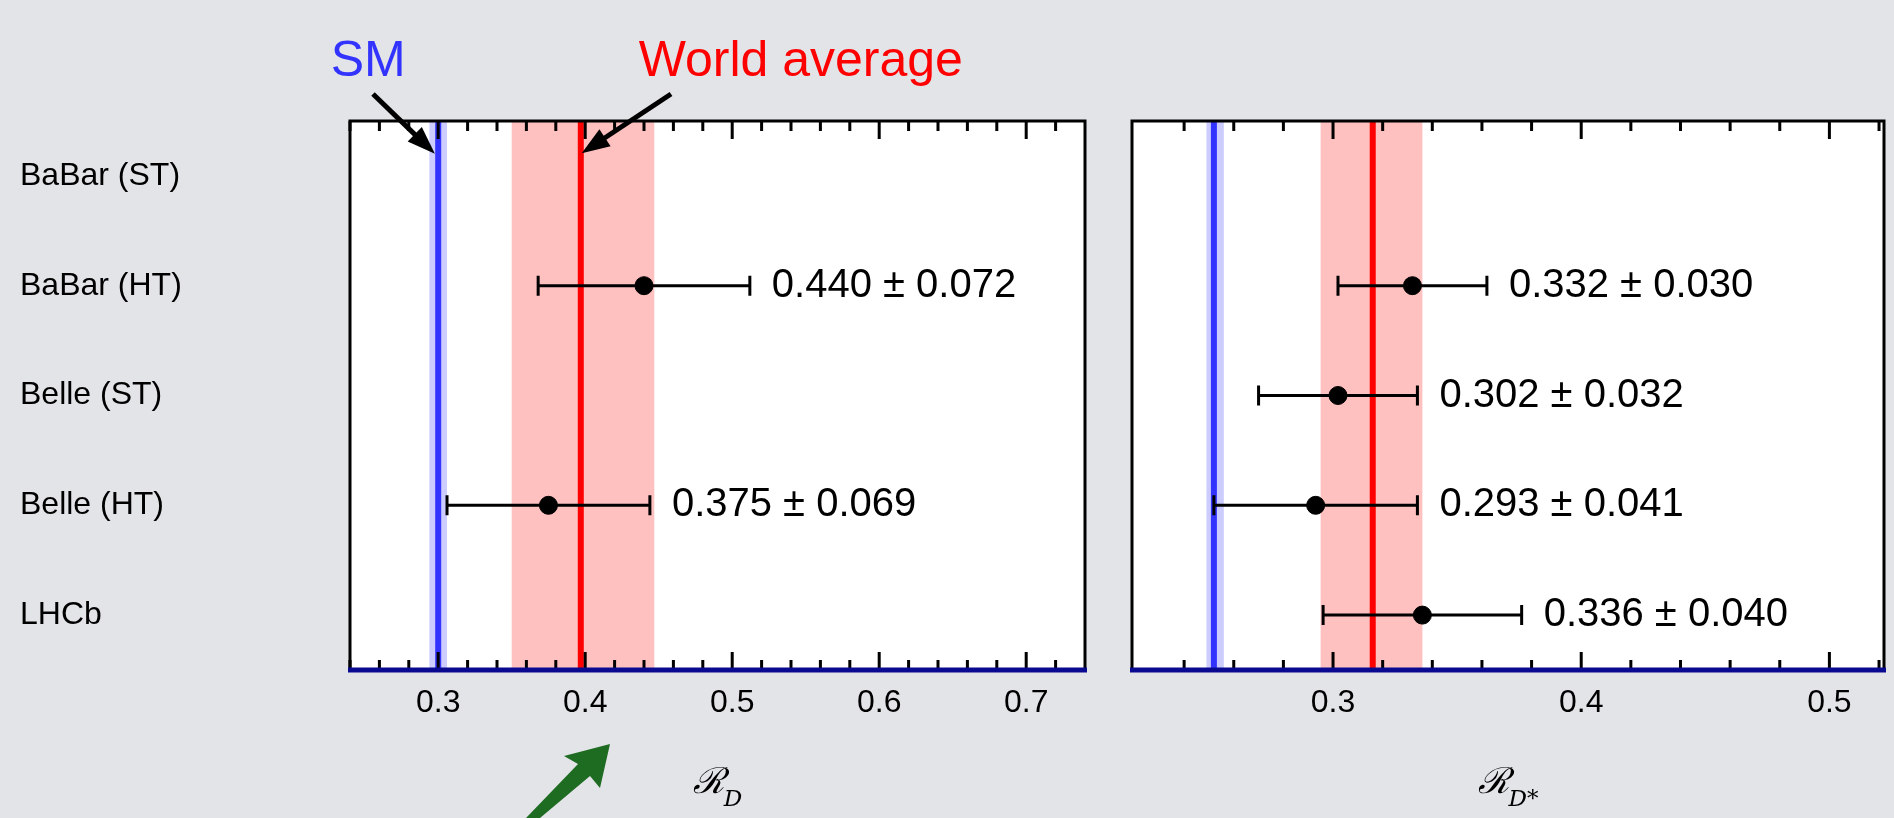 This screenshot has height=818, width=1894. Describe the element at coordinates (91, 393) in the screenshot. I see `y-tick-label: Belle (ST)` at that location.